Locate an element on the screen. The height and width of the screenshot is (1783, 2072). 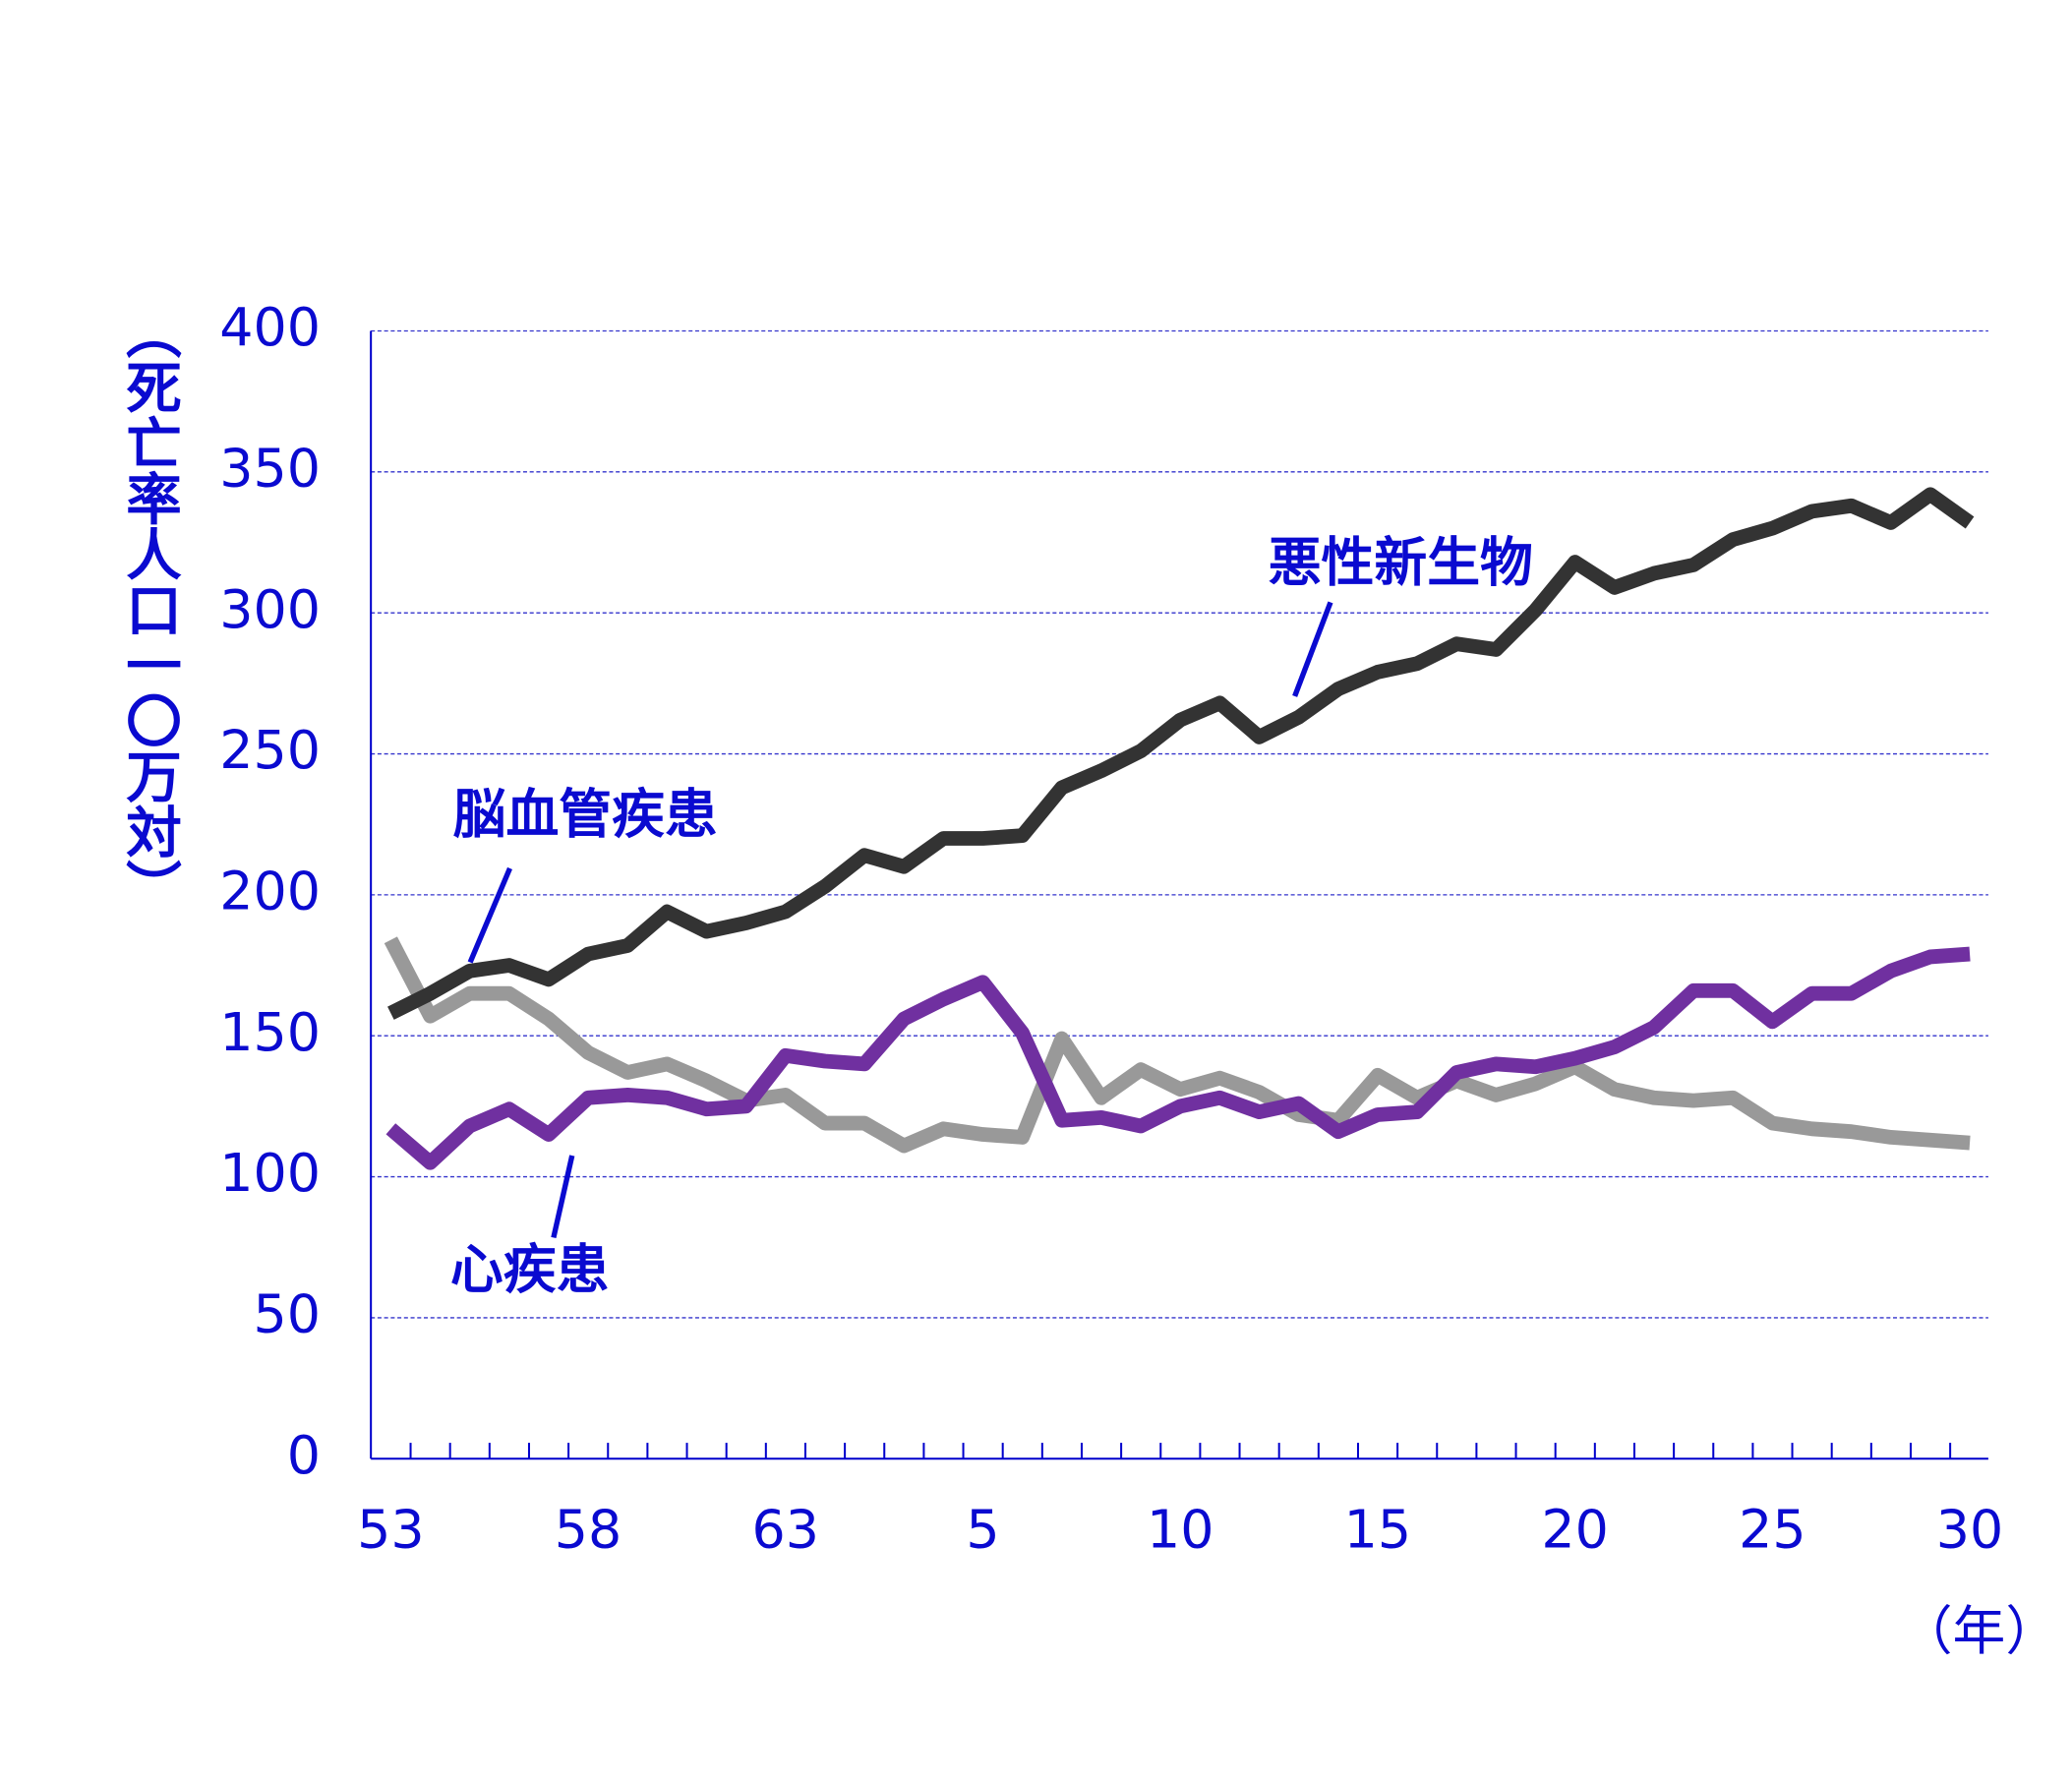
x-tick-label: 5 is located at coordinates (982, 1529).